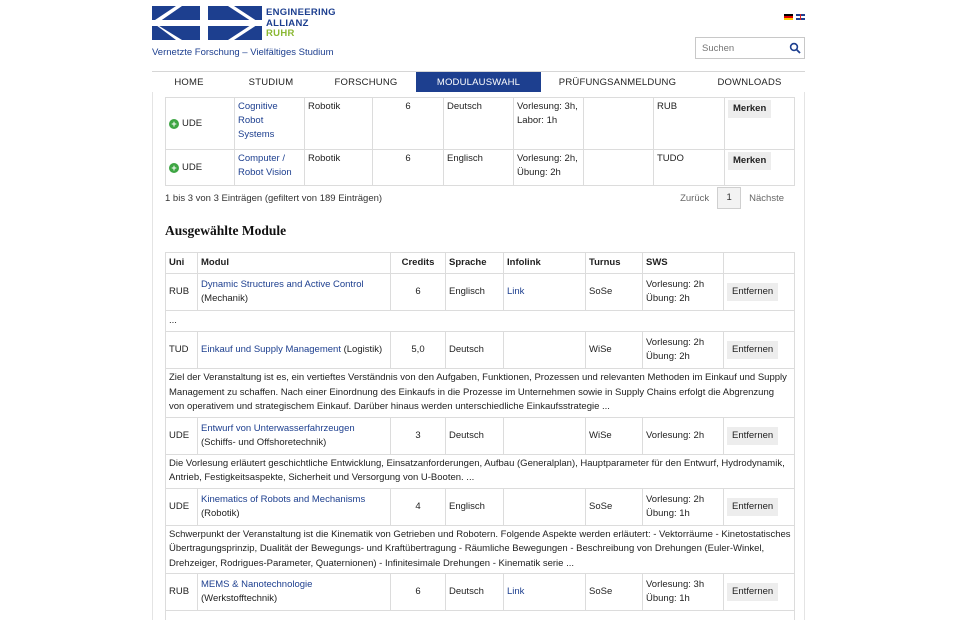  Describe the element at coordinates (338, 123) in the screenshot. I see `field-cell: Robotik` at that location.